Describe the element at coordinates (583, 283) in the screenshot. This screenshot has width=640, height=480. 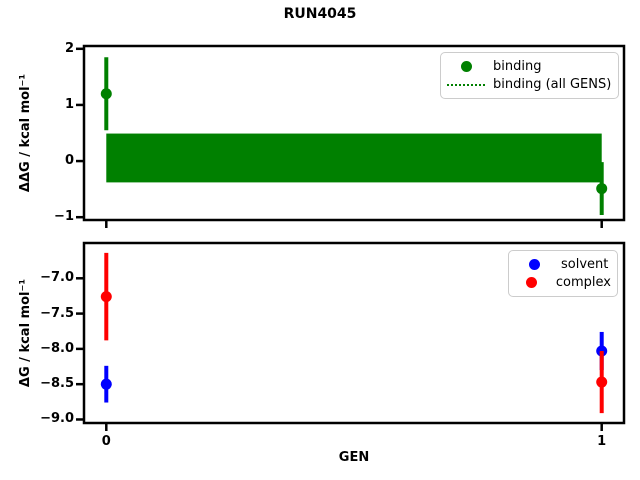
I see `legend-label-complex: complex` at that location.